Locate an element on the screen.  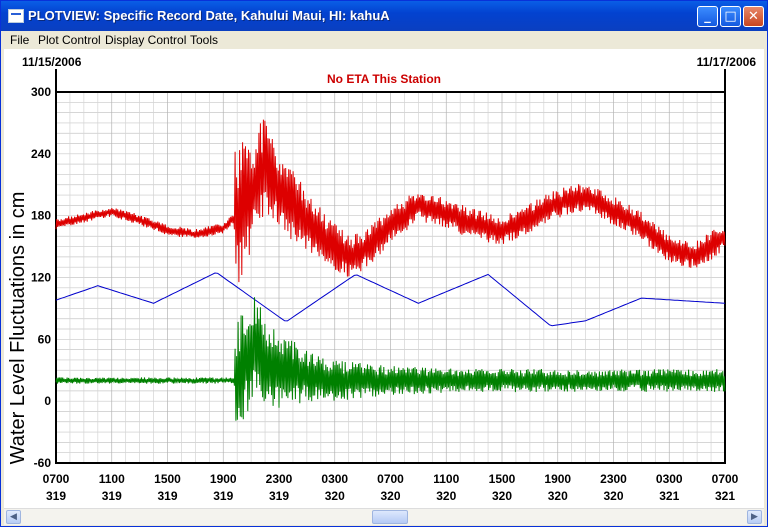
y-tick-label: 120 is located at coordinates (41, 278).